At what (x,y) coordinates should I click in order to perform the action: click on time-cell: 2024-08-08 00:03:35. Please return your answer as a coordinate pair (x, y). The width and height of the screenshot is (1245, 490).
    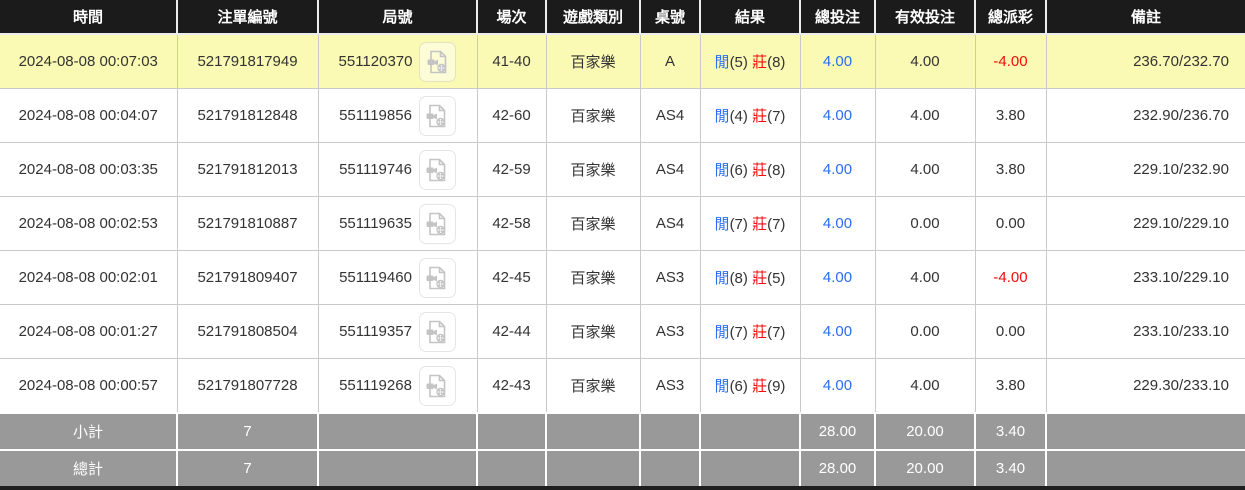
    Looking at the image, I should click on (89, 169).